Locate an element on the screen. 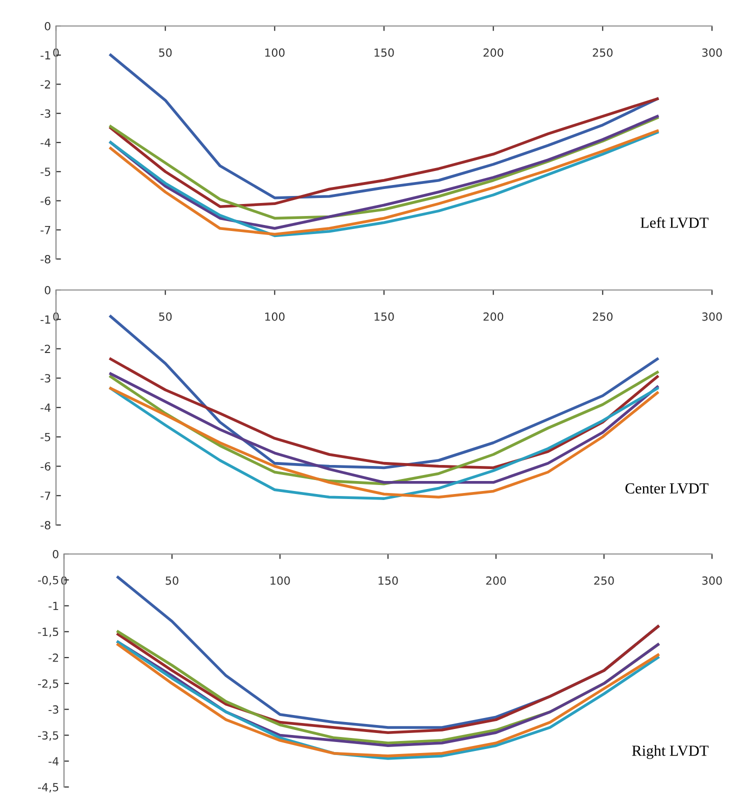 This screenshot has width=734, height=796. y-tick-label: -1,5 is located at coordinates (48, 633).